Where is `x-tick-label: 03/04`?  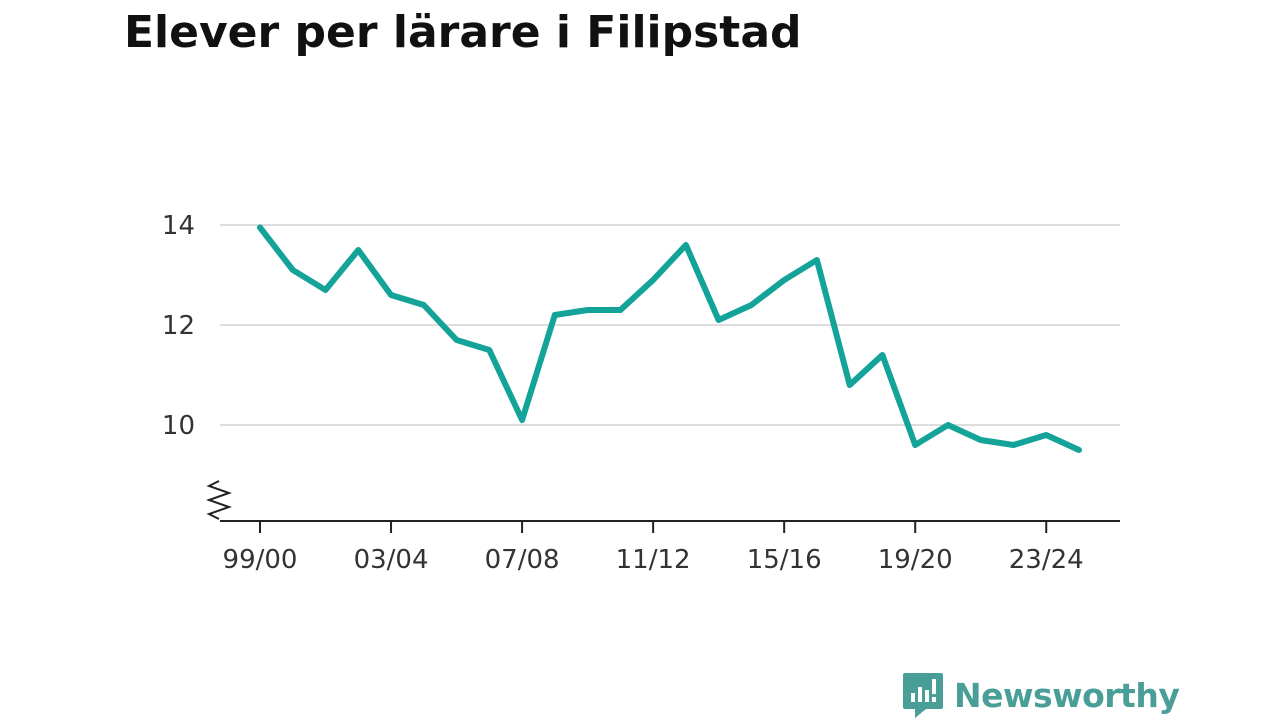 x-tick-label: 03/04 is located at coordinates (391, 560).